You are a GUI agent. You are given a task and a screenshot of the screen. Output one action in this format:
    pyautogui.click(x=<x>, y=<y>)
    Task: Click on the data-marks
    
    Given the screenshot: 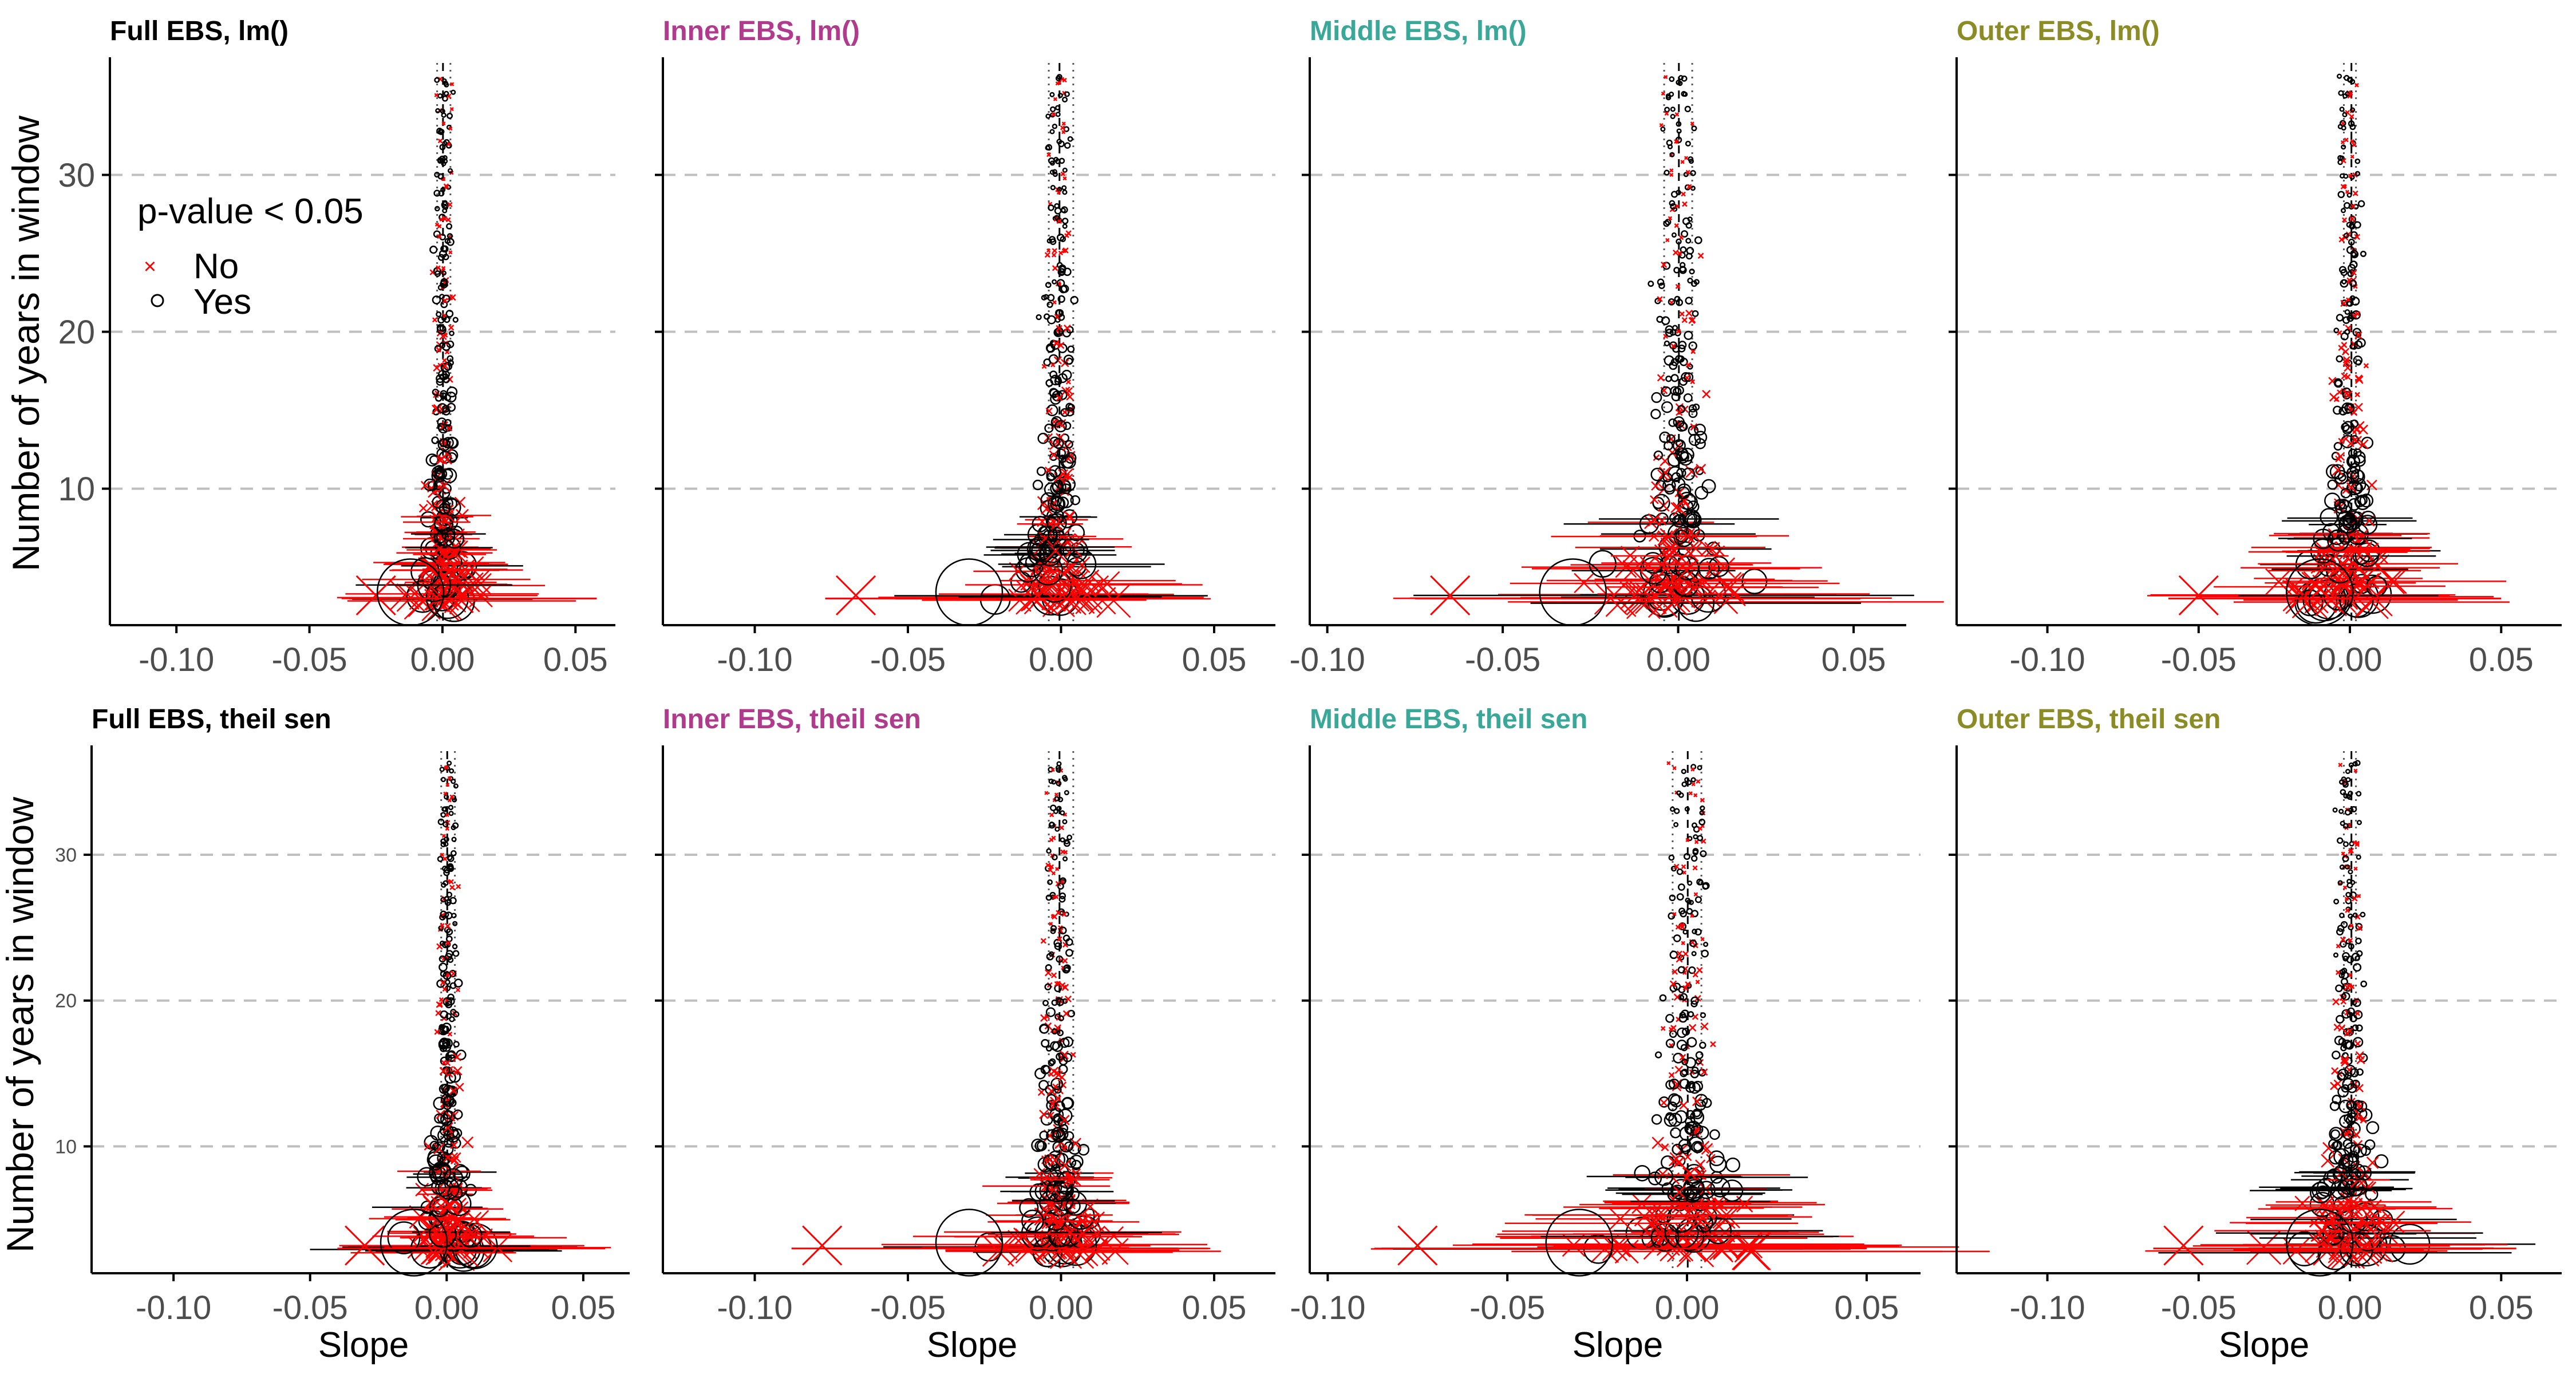 What is the action you would take?
    pyautogui.click(x=2340, y=1019)
    